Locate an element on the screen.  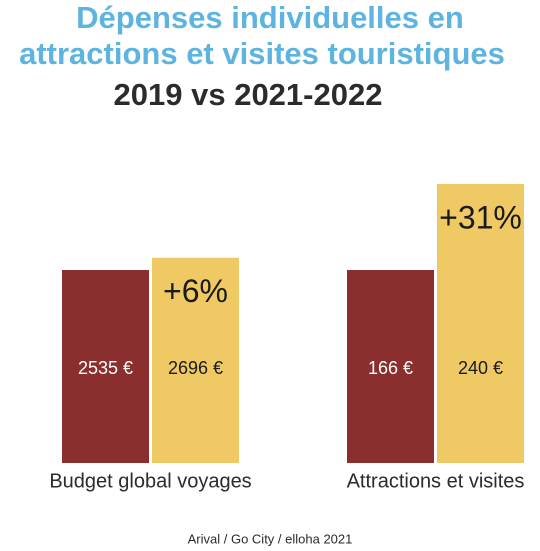
annotation: +31% is located at coordinates (480, 217).